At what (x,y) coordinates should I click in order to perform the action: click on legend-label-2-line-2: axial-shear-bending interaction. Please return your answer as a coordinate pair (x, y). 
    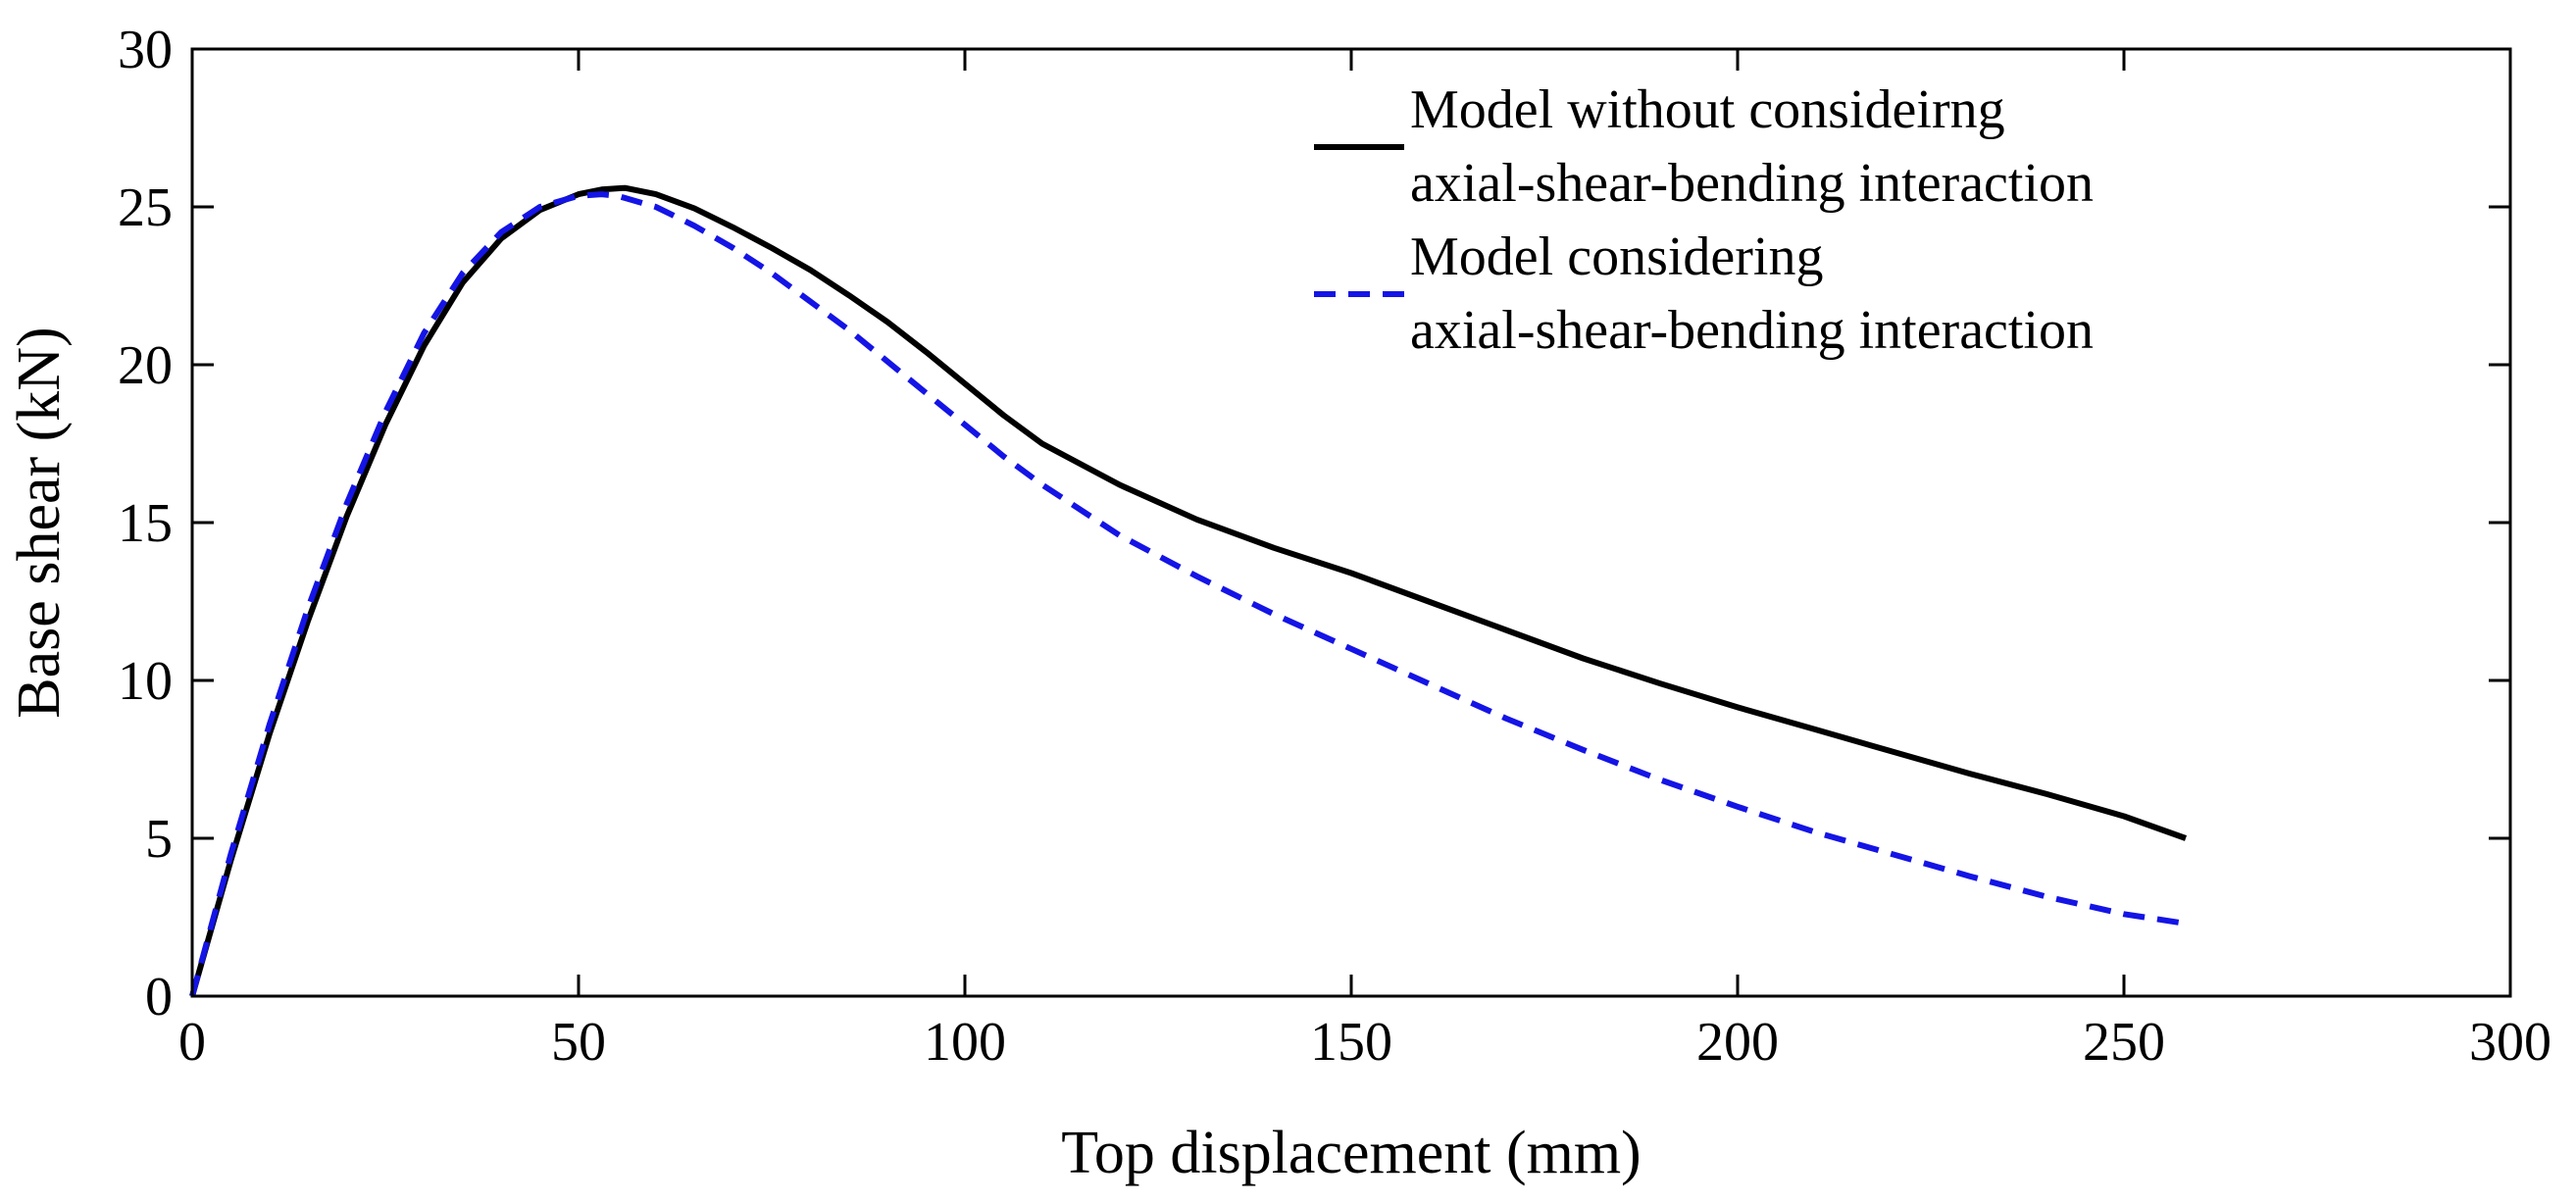
    Looking at the image, I should click on (1752, 330).